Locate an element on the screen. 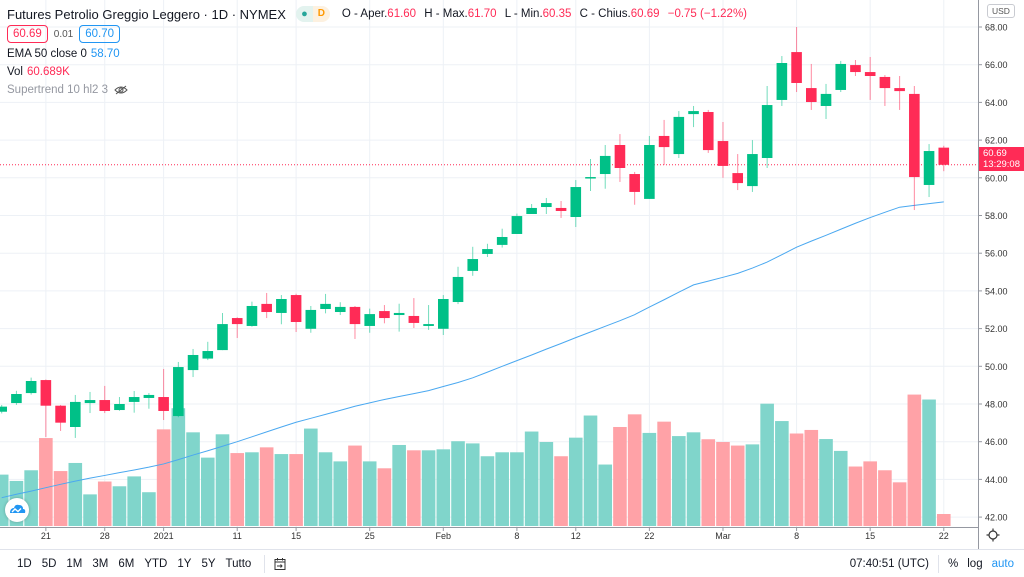  tradingview-logo is located at coordinates (17, 510).